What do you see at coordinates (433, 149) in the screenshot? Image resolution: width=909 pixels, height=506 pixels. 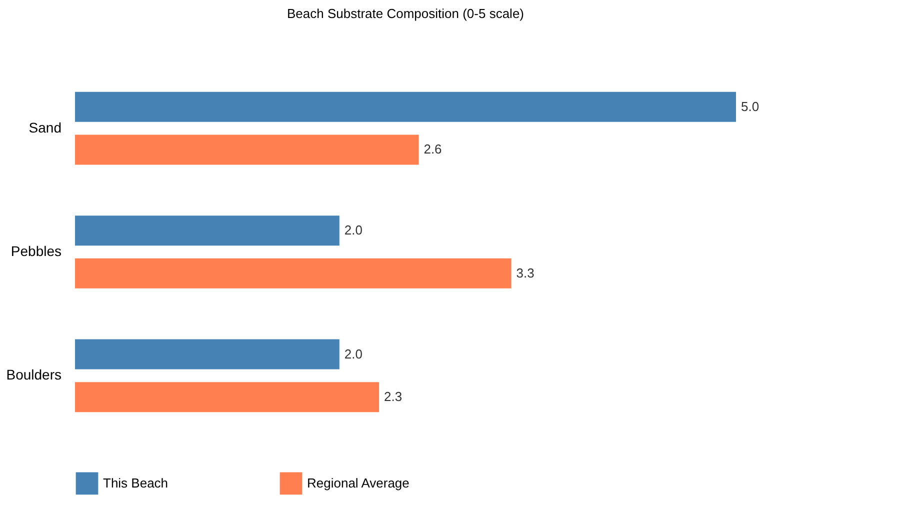 I see `data-label: 2.6` at bounding box center [433, 149].